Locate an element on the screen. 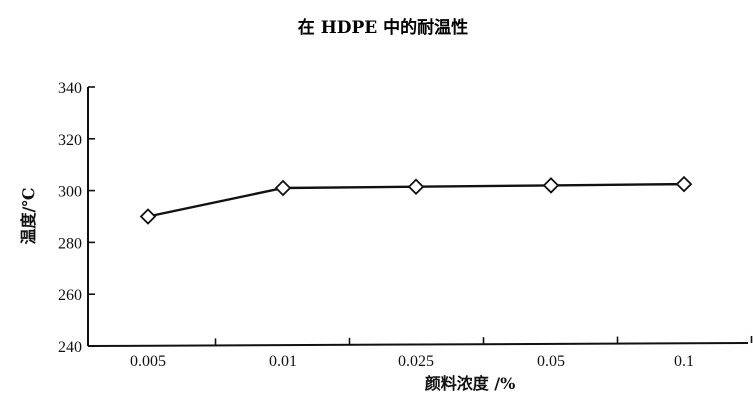  x-tick-label: 0.1 is located at coordinates (684, 361).